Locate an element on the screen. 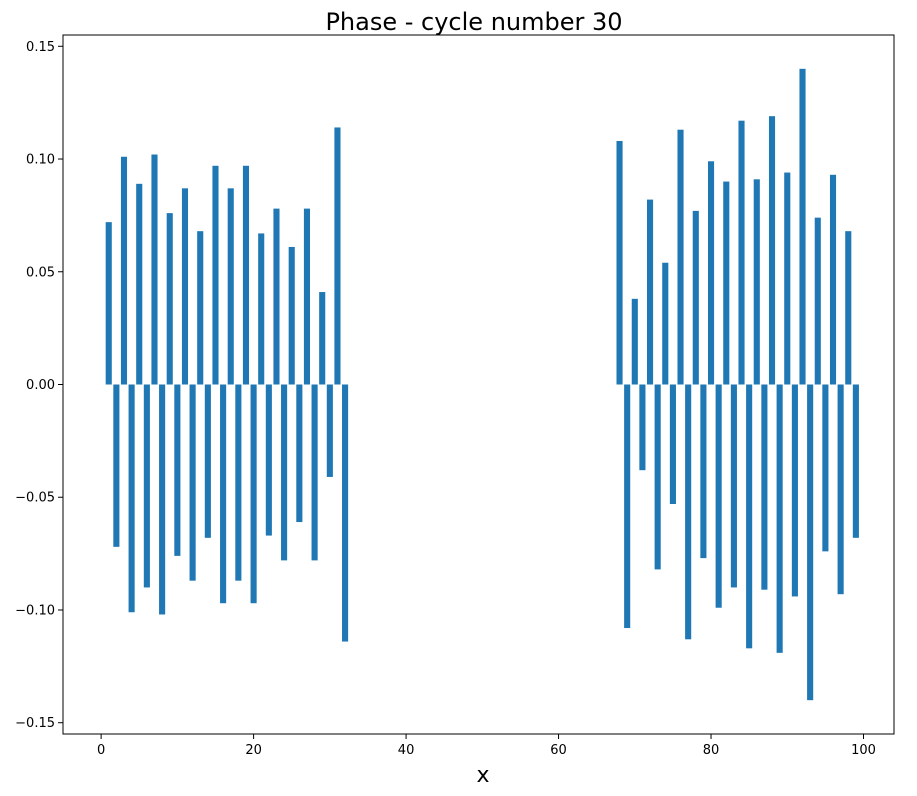 The width and height of the screenshot is (917, 796). bar-x12-neg is located at coordinates (192, 482).